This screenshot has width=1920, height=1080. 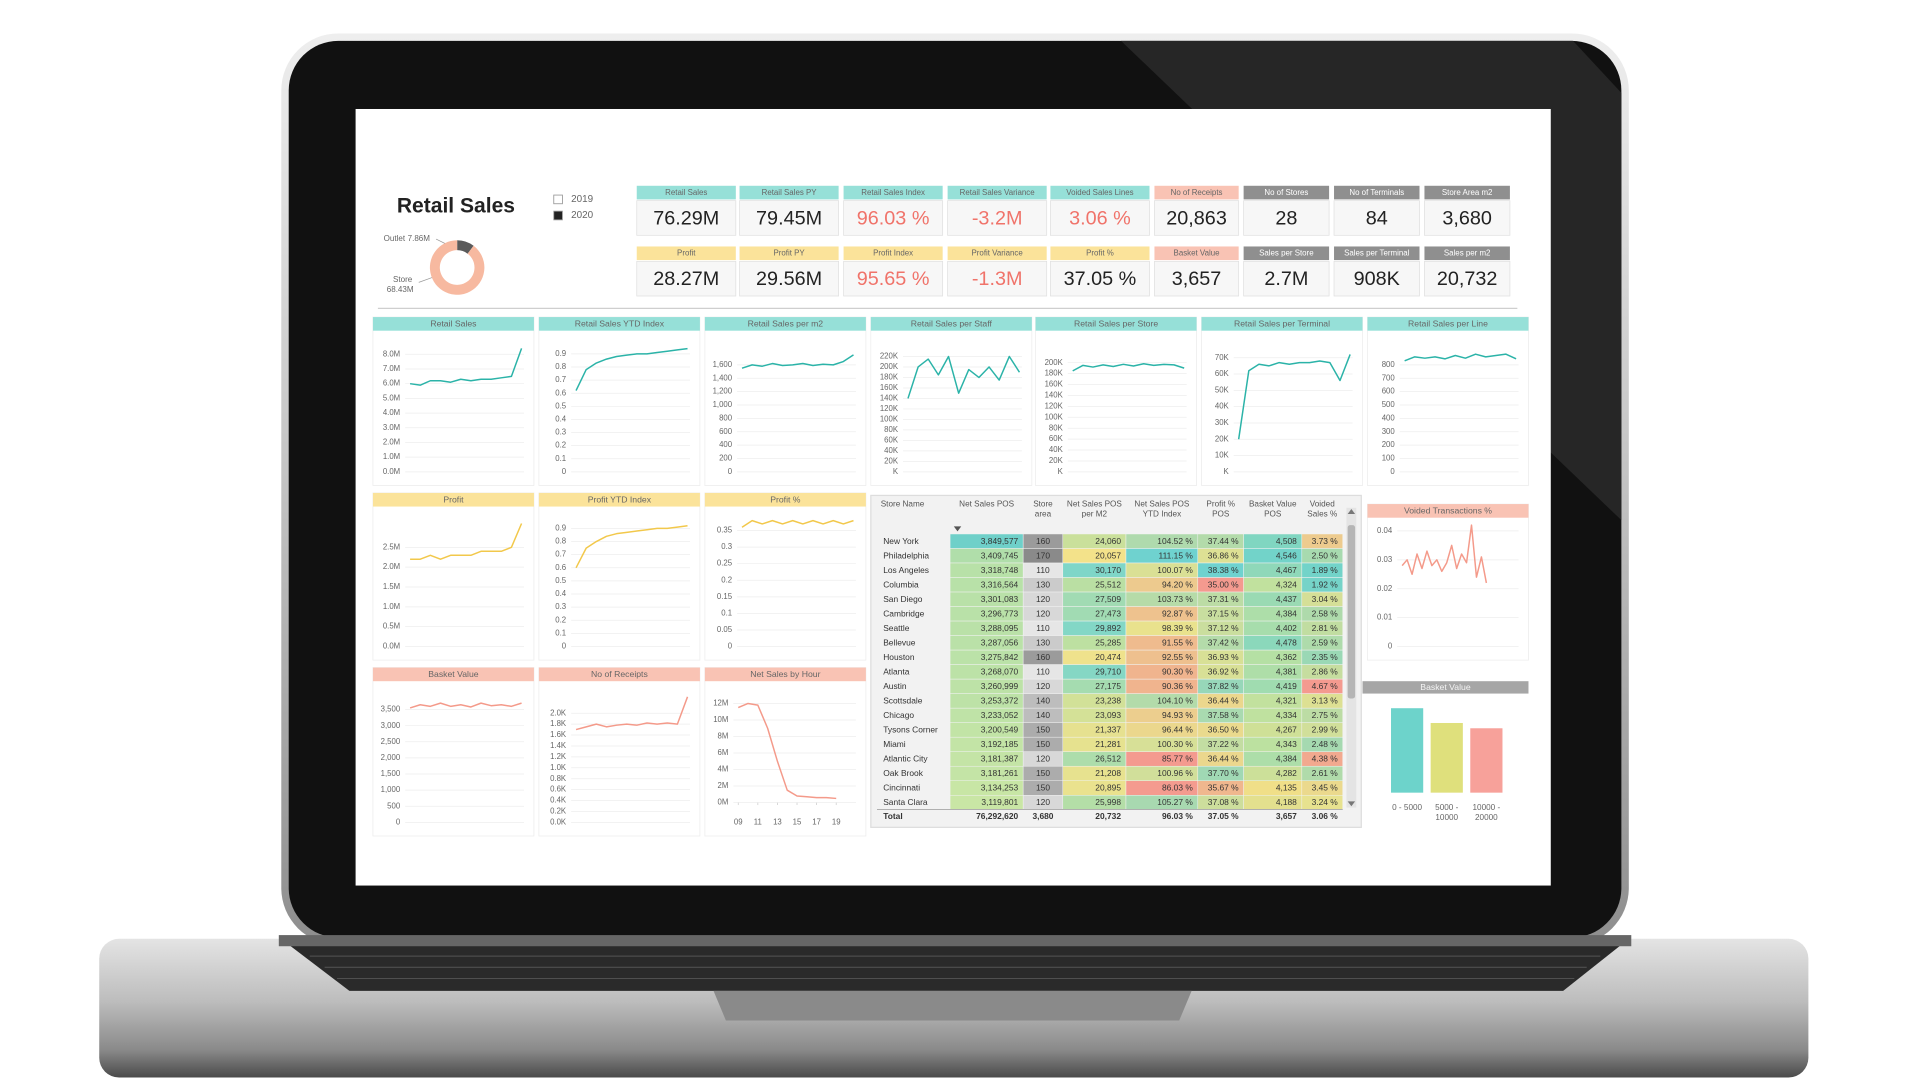 I want to click on table-cell-text: 130, so click(x=1043, y=642).